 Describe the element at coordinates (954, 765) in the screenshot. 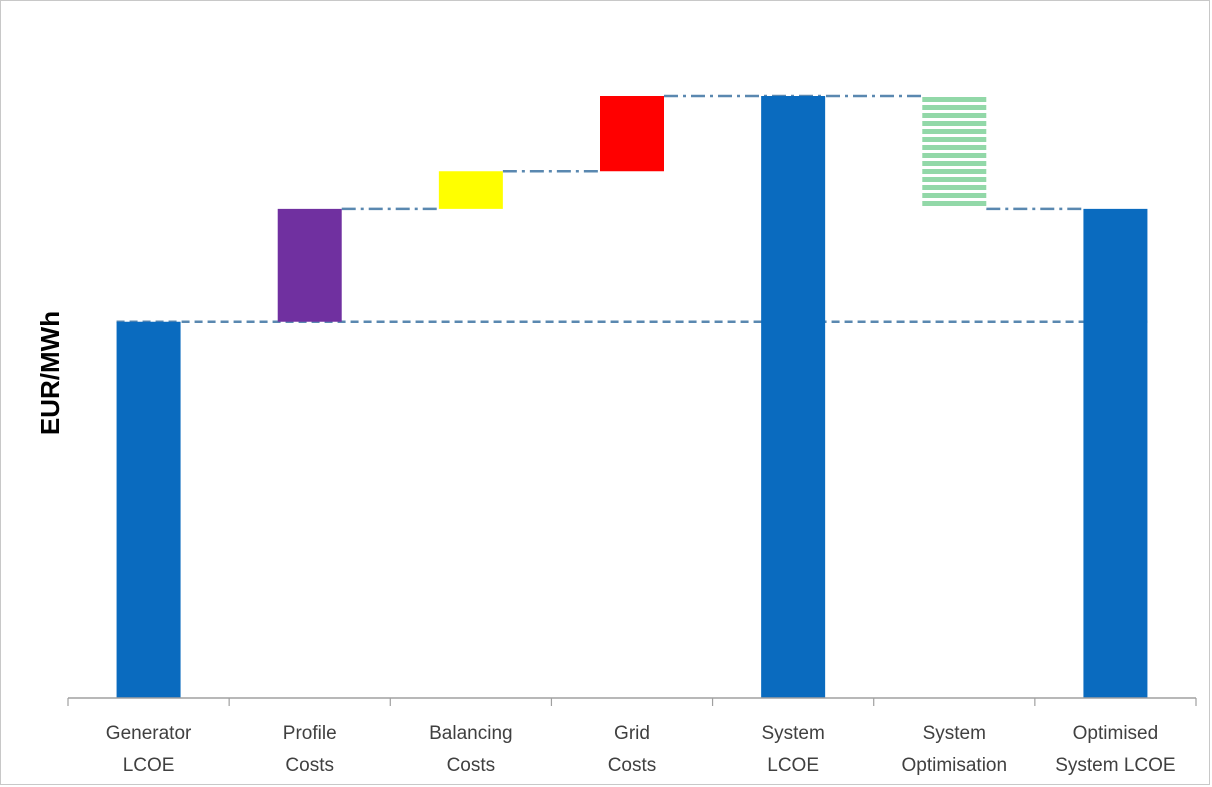

I see `x-tick-label: Optimisation` at that location.